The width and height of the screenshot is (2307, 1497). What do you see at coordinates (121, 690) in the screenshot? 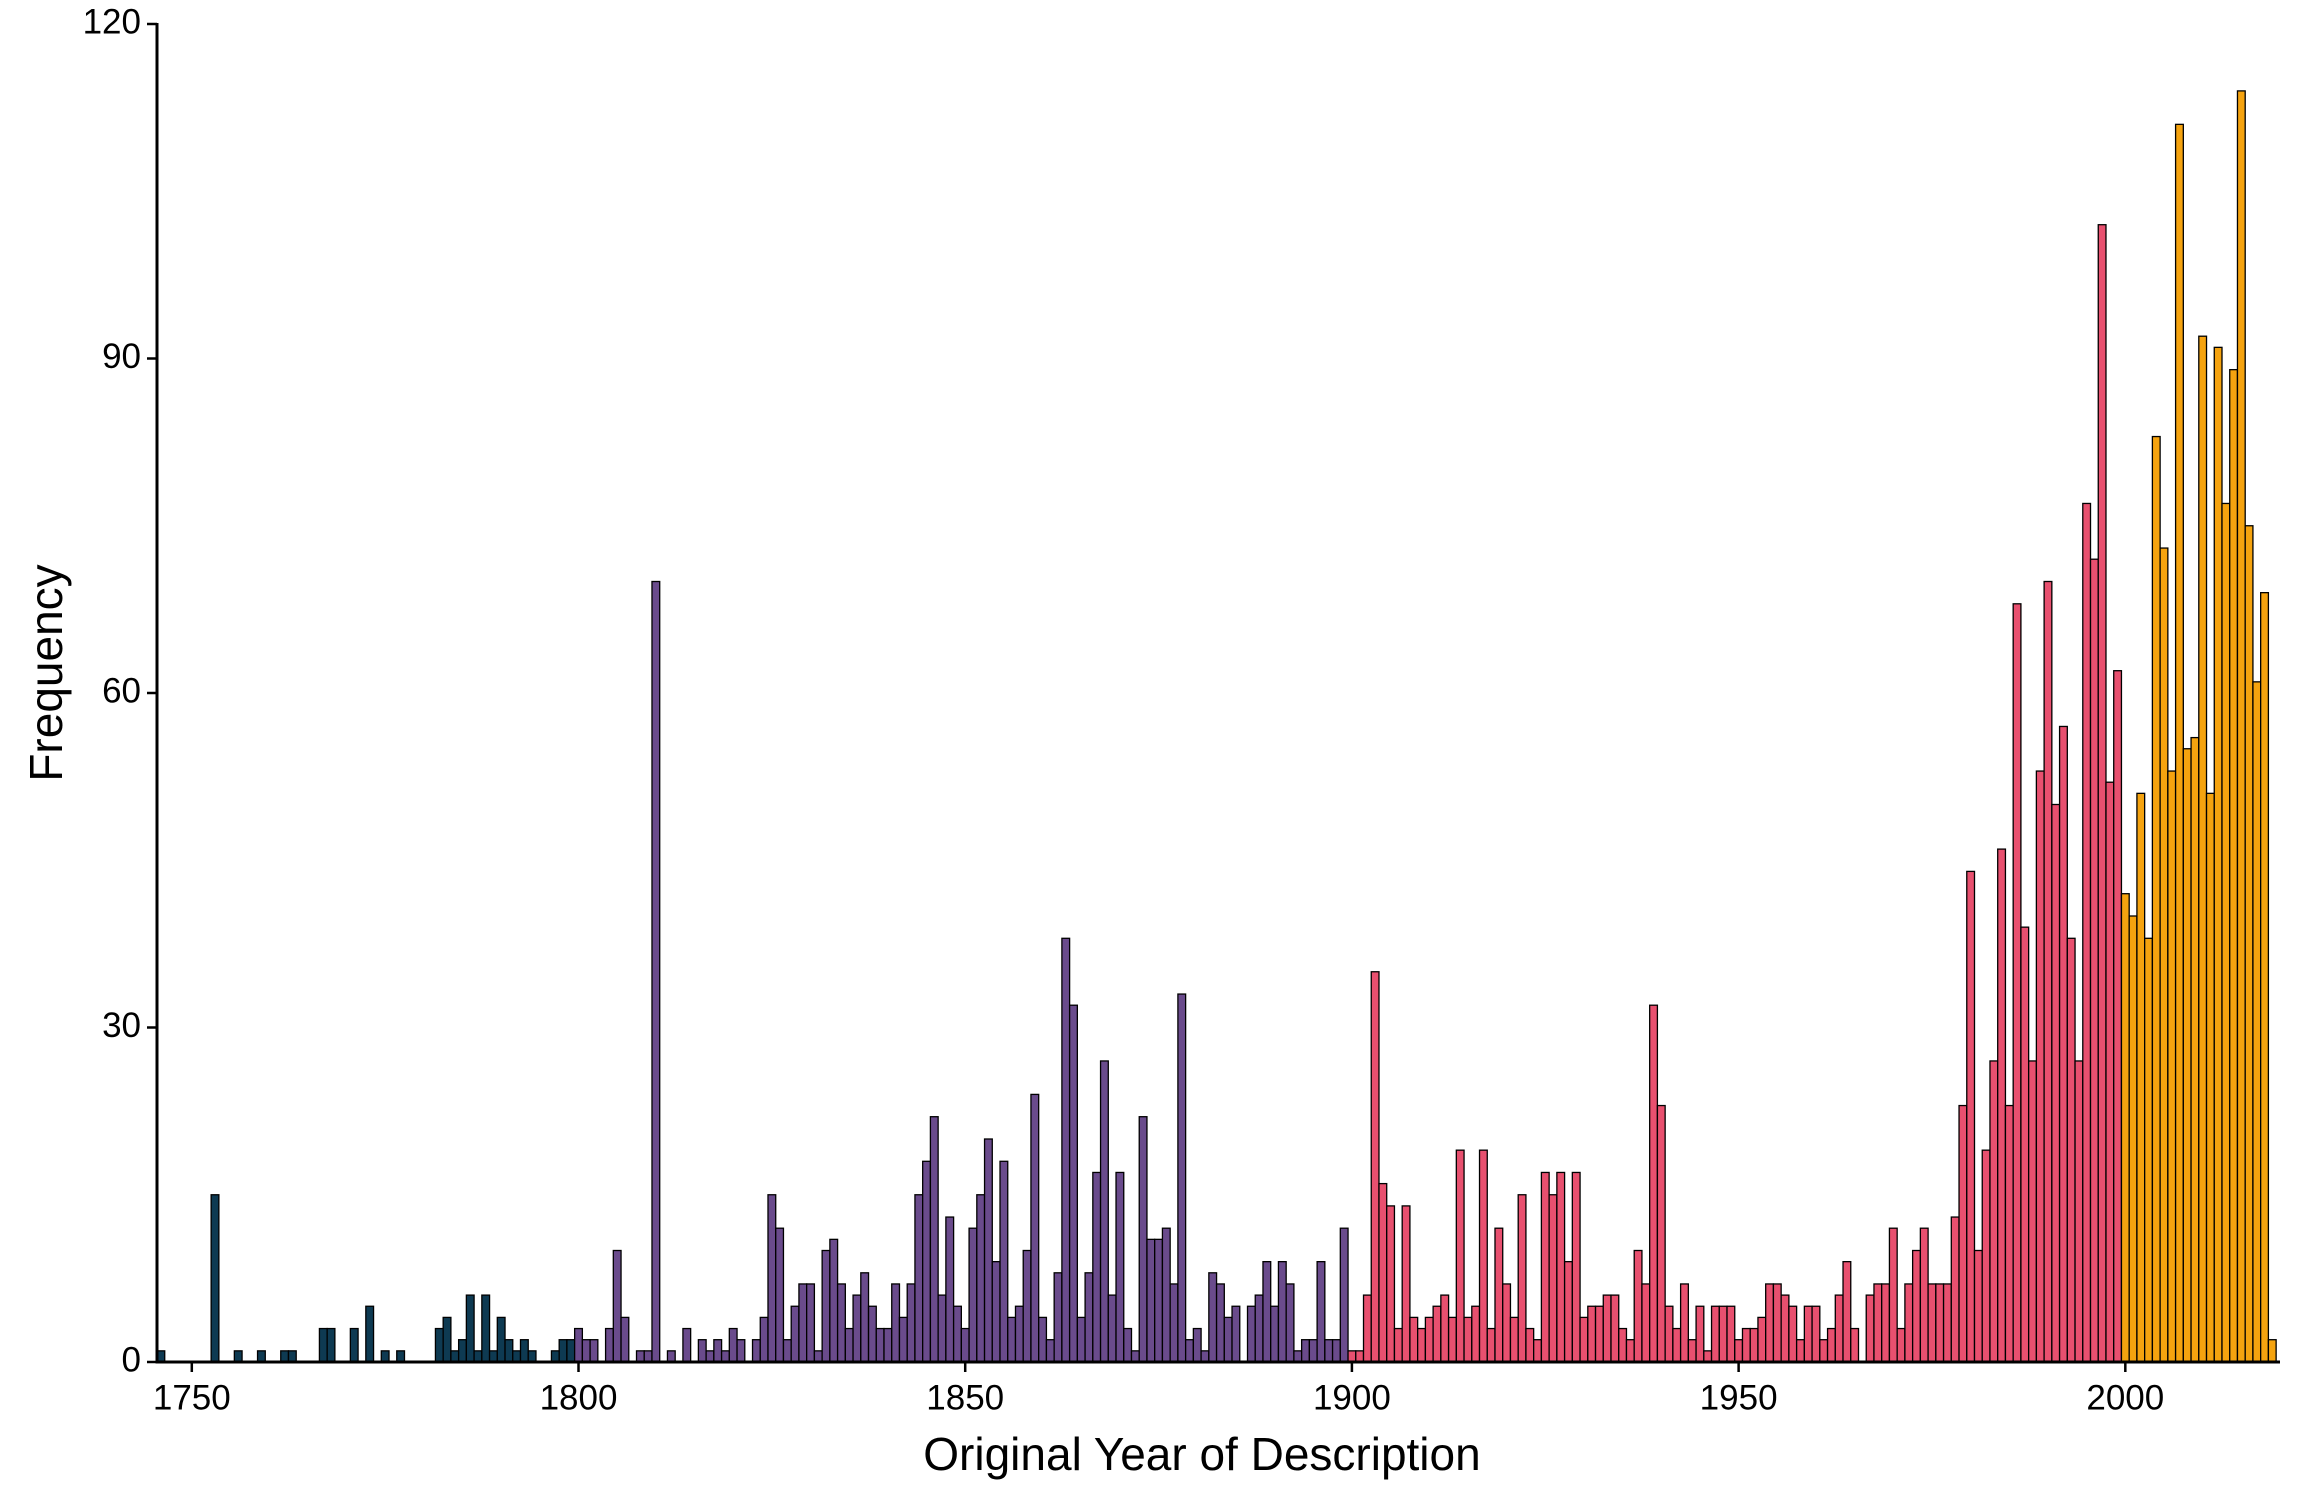
I see `y-tick-label: 60` at bounding box center [121, 690].